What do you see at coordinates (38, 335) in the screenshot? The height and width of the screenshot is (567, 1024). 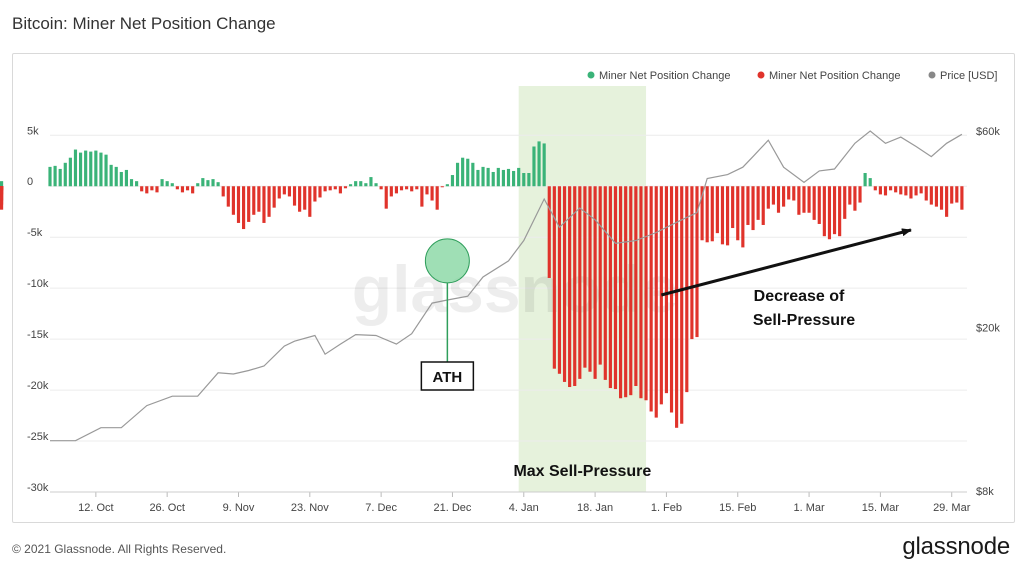 I see `y-tick-label: -15k` at bounding box center [38, 335].